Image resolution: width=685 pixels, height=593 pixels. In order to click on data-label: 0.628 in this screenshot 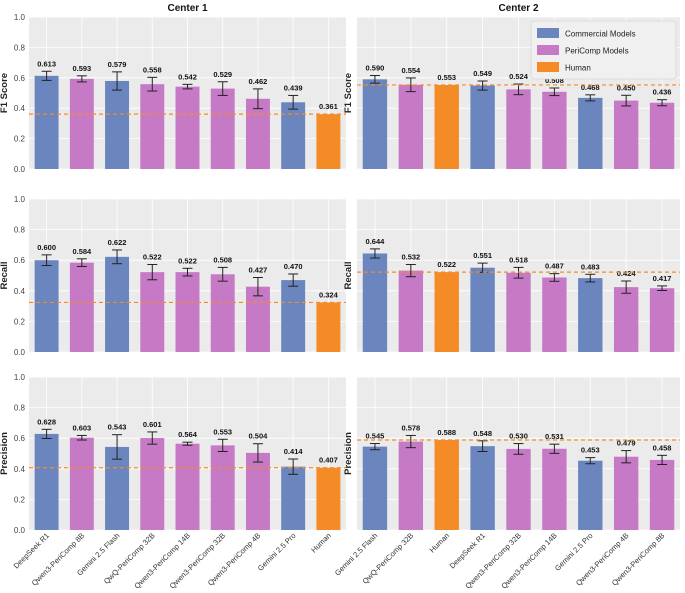, I will do `click(46, 421)`.